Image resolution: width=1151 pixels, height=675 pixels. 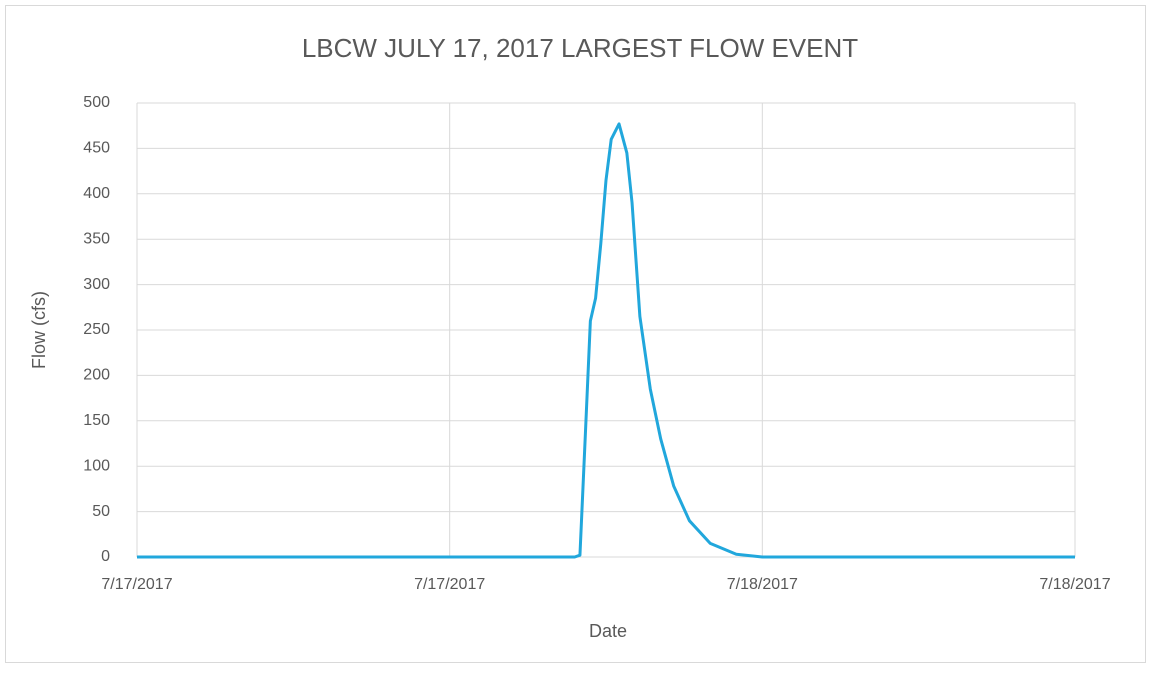 What do you see at coordinates (96, 420) in the screenshot?
I see `y-tick-label: 150` at bounding box center [96, 420].